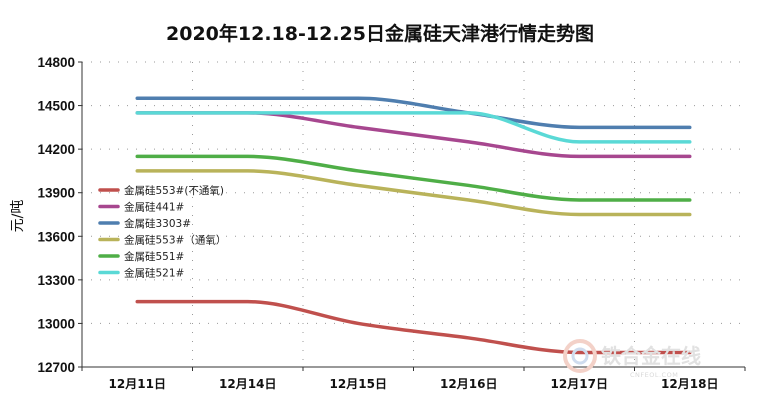 The width and height of the screenshot is (760, 402). Describe the element at coordinates (247, 384) in the screenshot. I see `x-tick-label: 12月14日` at that location.